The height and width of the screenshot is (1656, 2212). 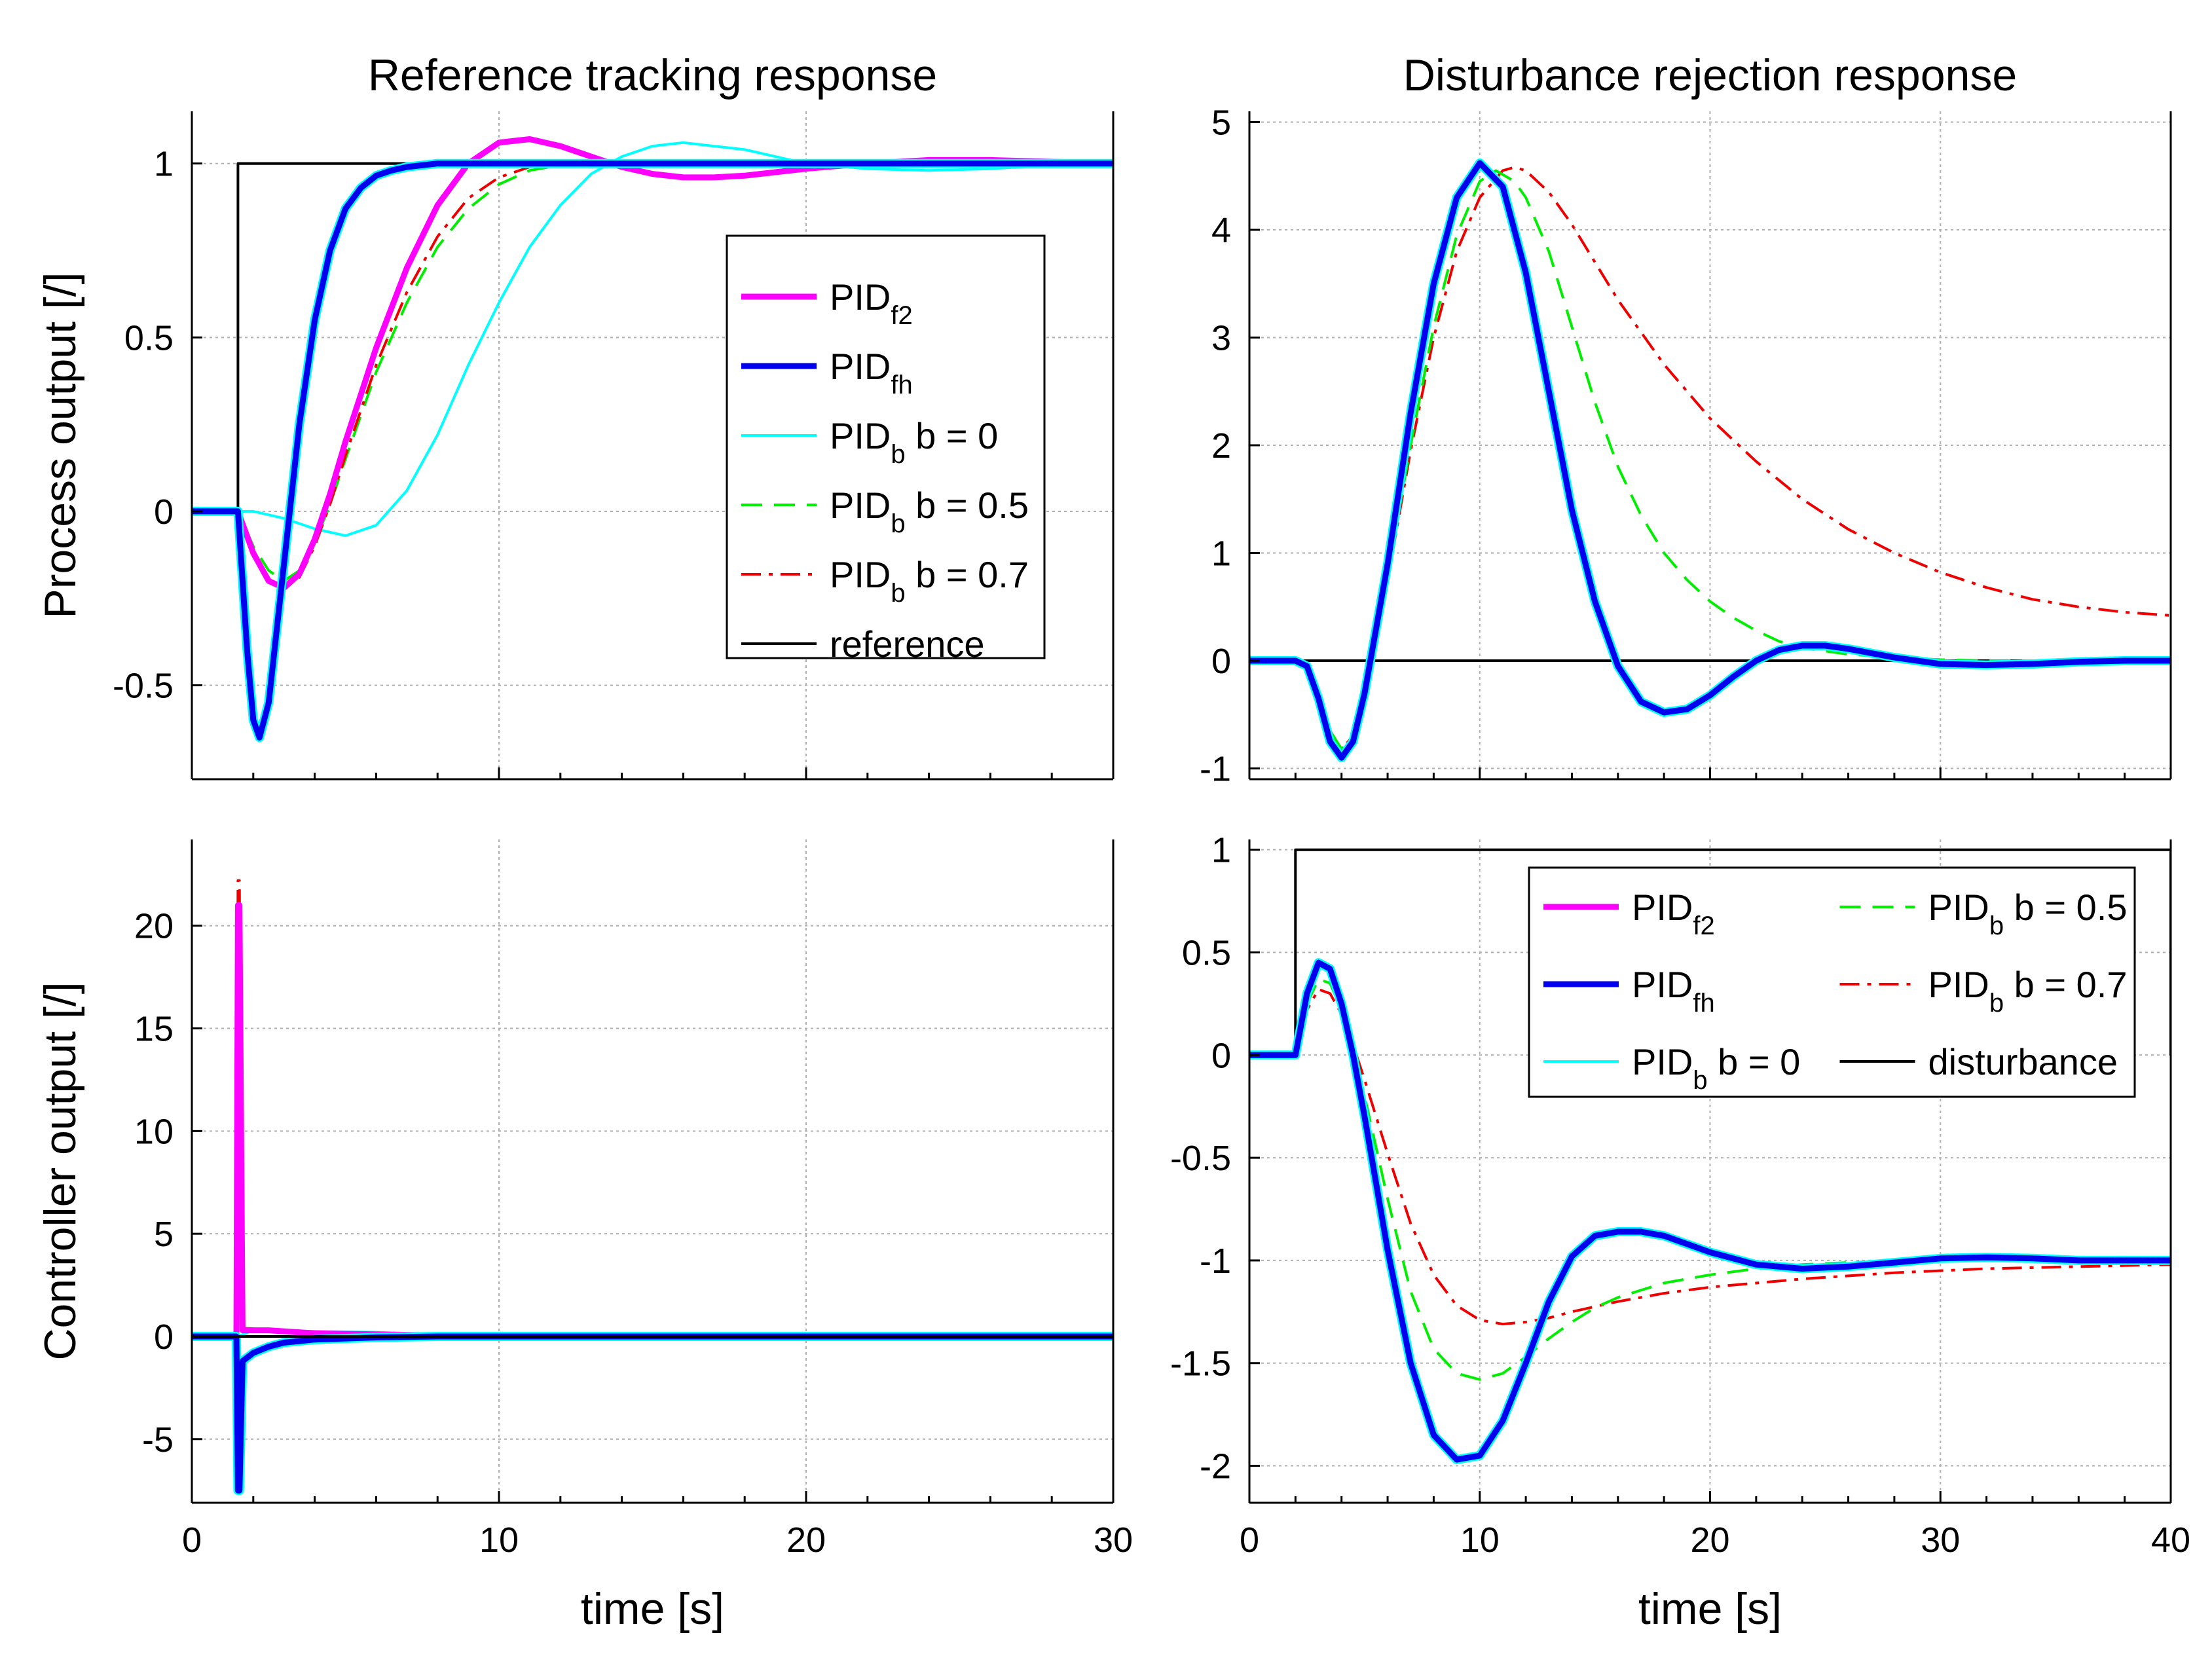 I want to click on pidb-b05-line, so click(x=1710, y=459).